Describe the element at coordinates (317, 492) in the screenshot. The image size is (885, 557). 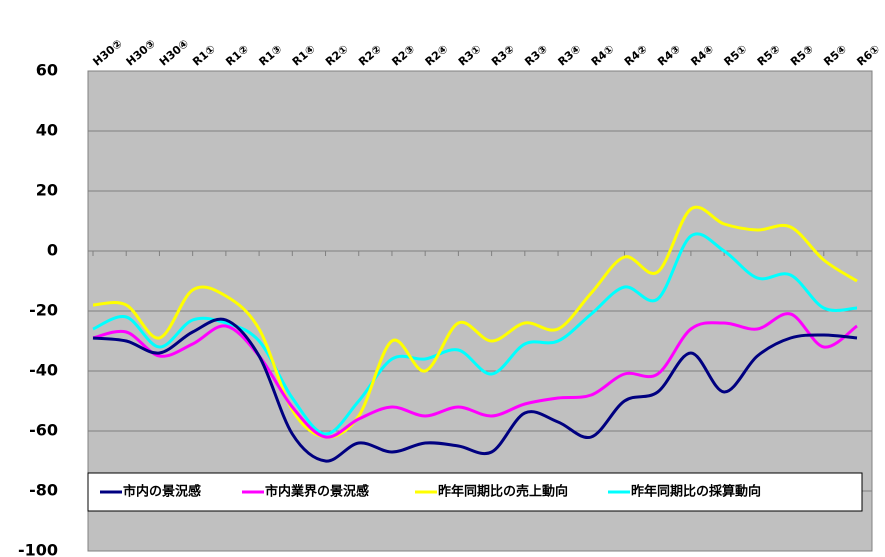
I see `legend-label: 市内業界の景況感` at that location.